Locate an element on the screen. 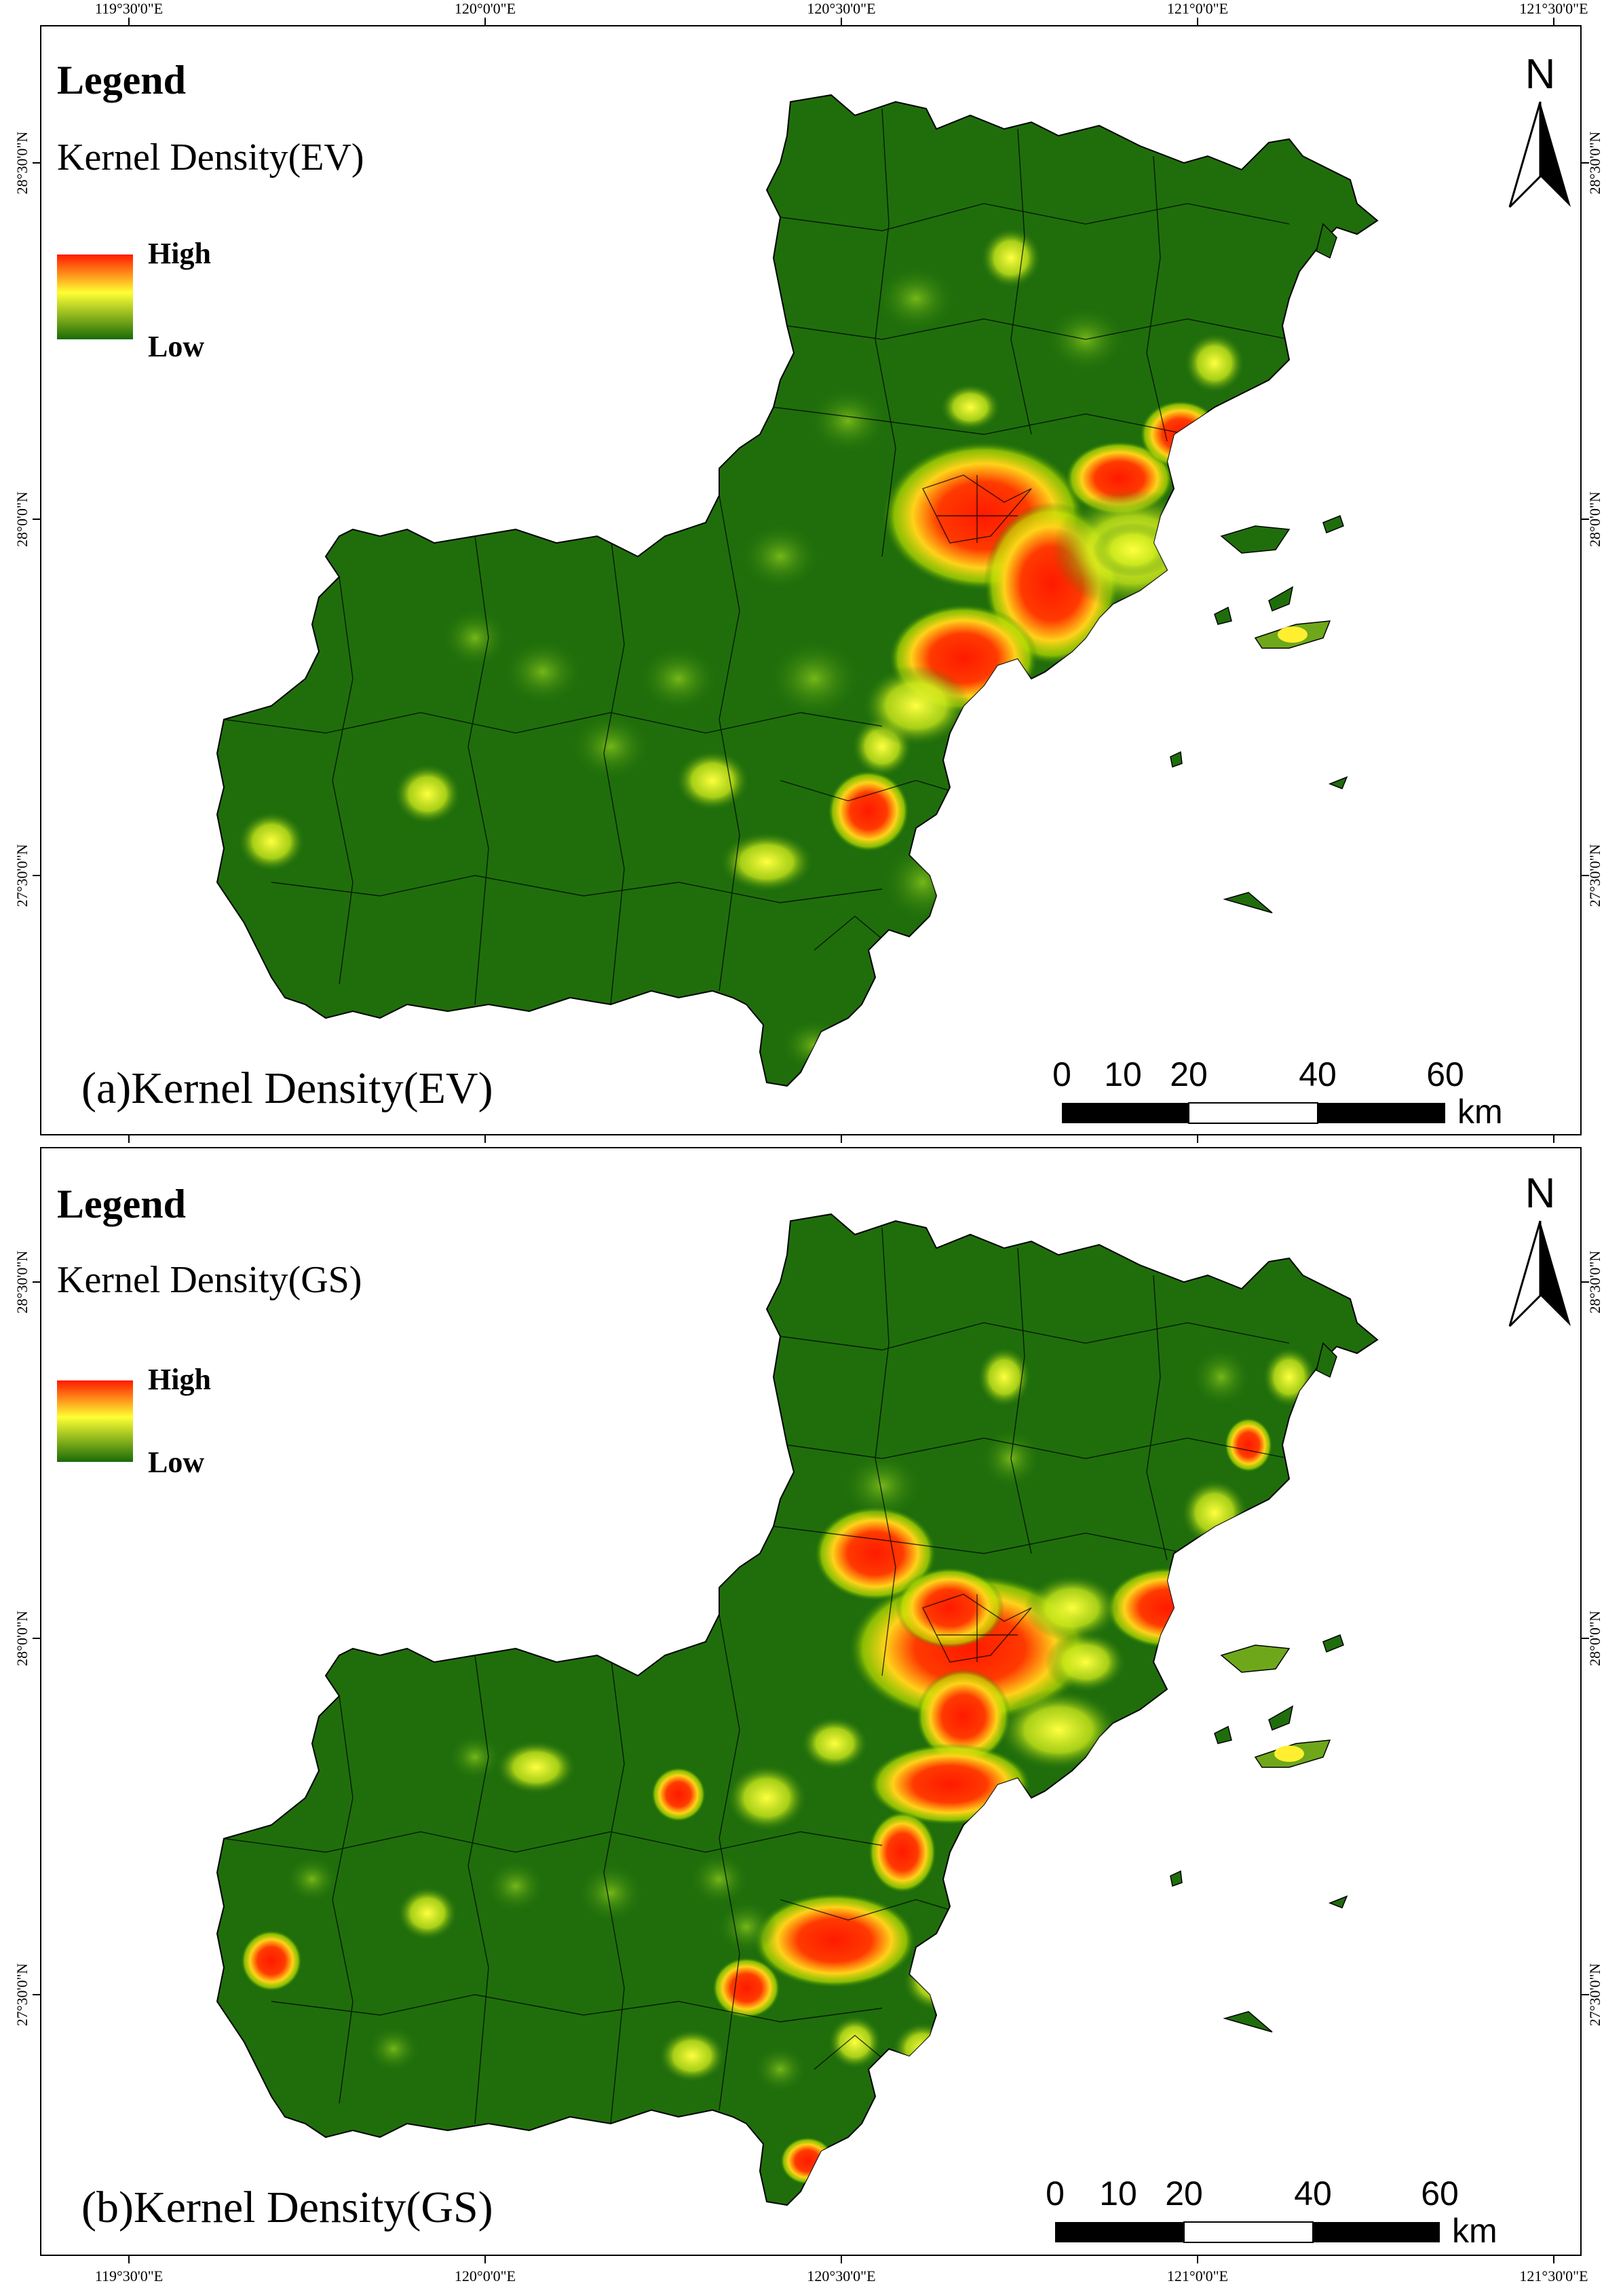 This screenshot has width=1623, height=2296. legend: Legend Kernel Density(GS) High Low is located at coordinates (209, 1330).